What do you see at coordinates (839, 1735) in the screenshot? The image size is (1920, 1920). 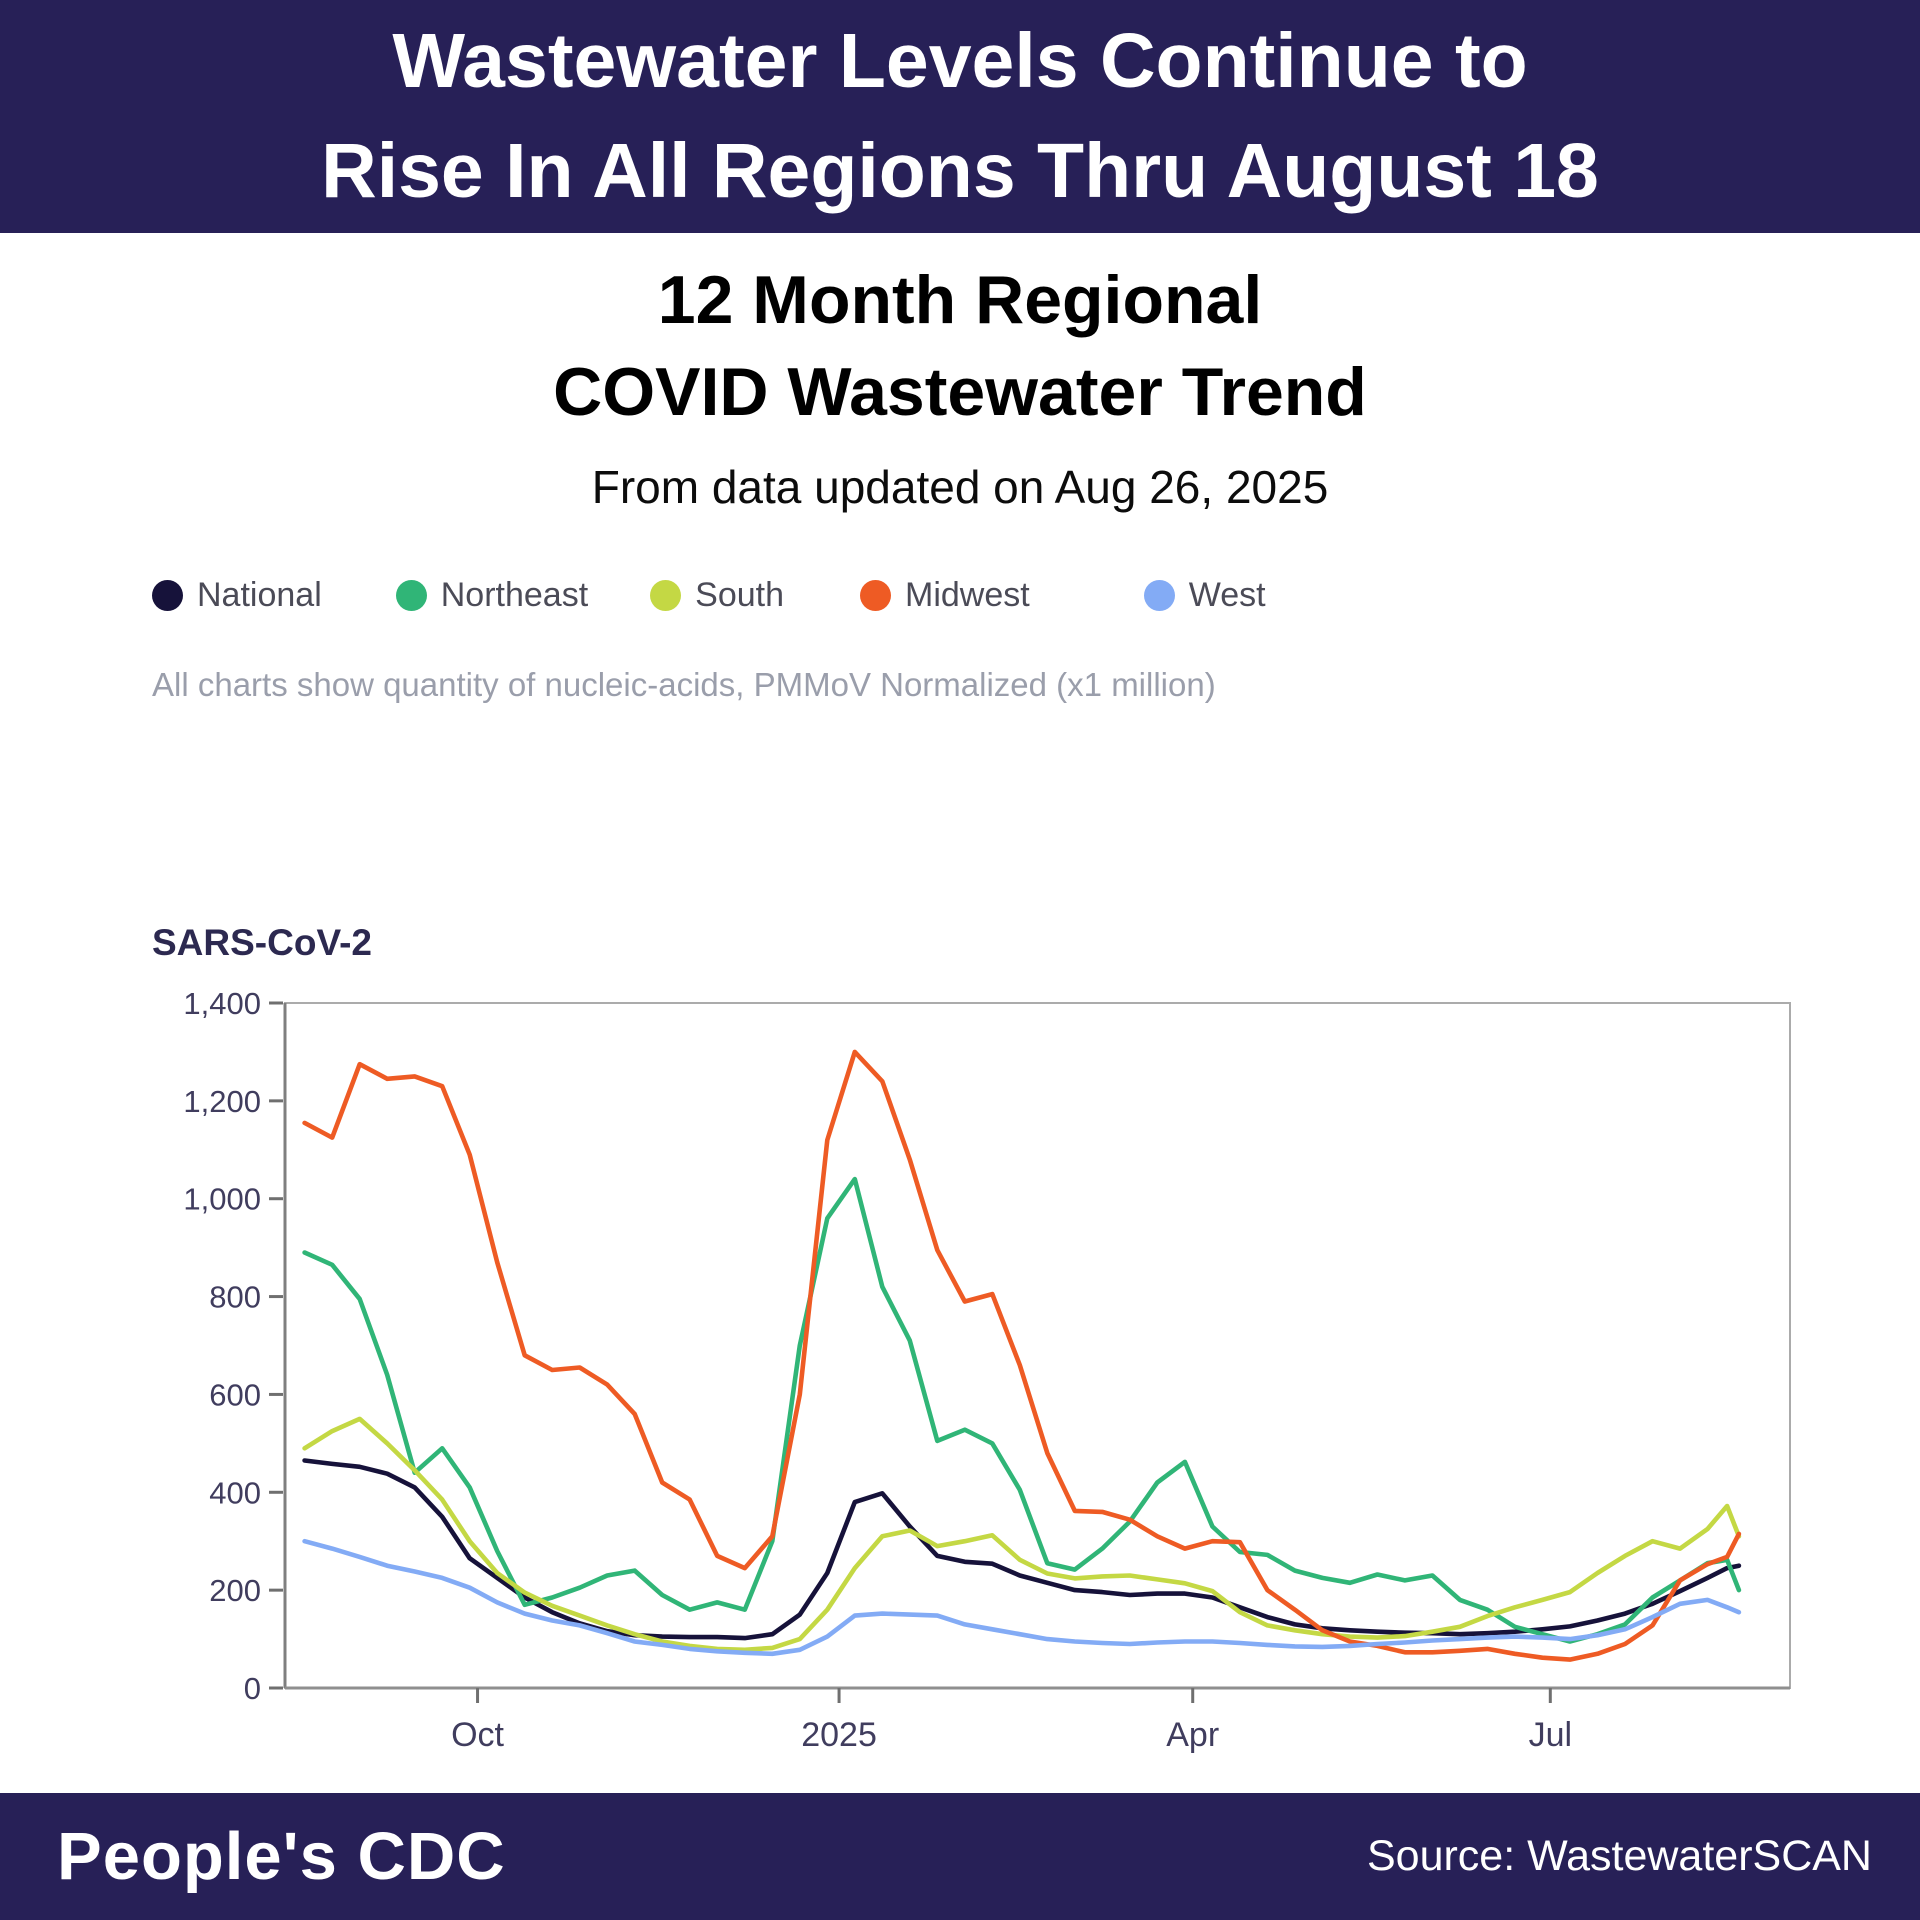 I see `x-tick-label: 2025` at bounding box center [839, 1735].